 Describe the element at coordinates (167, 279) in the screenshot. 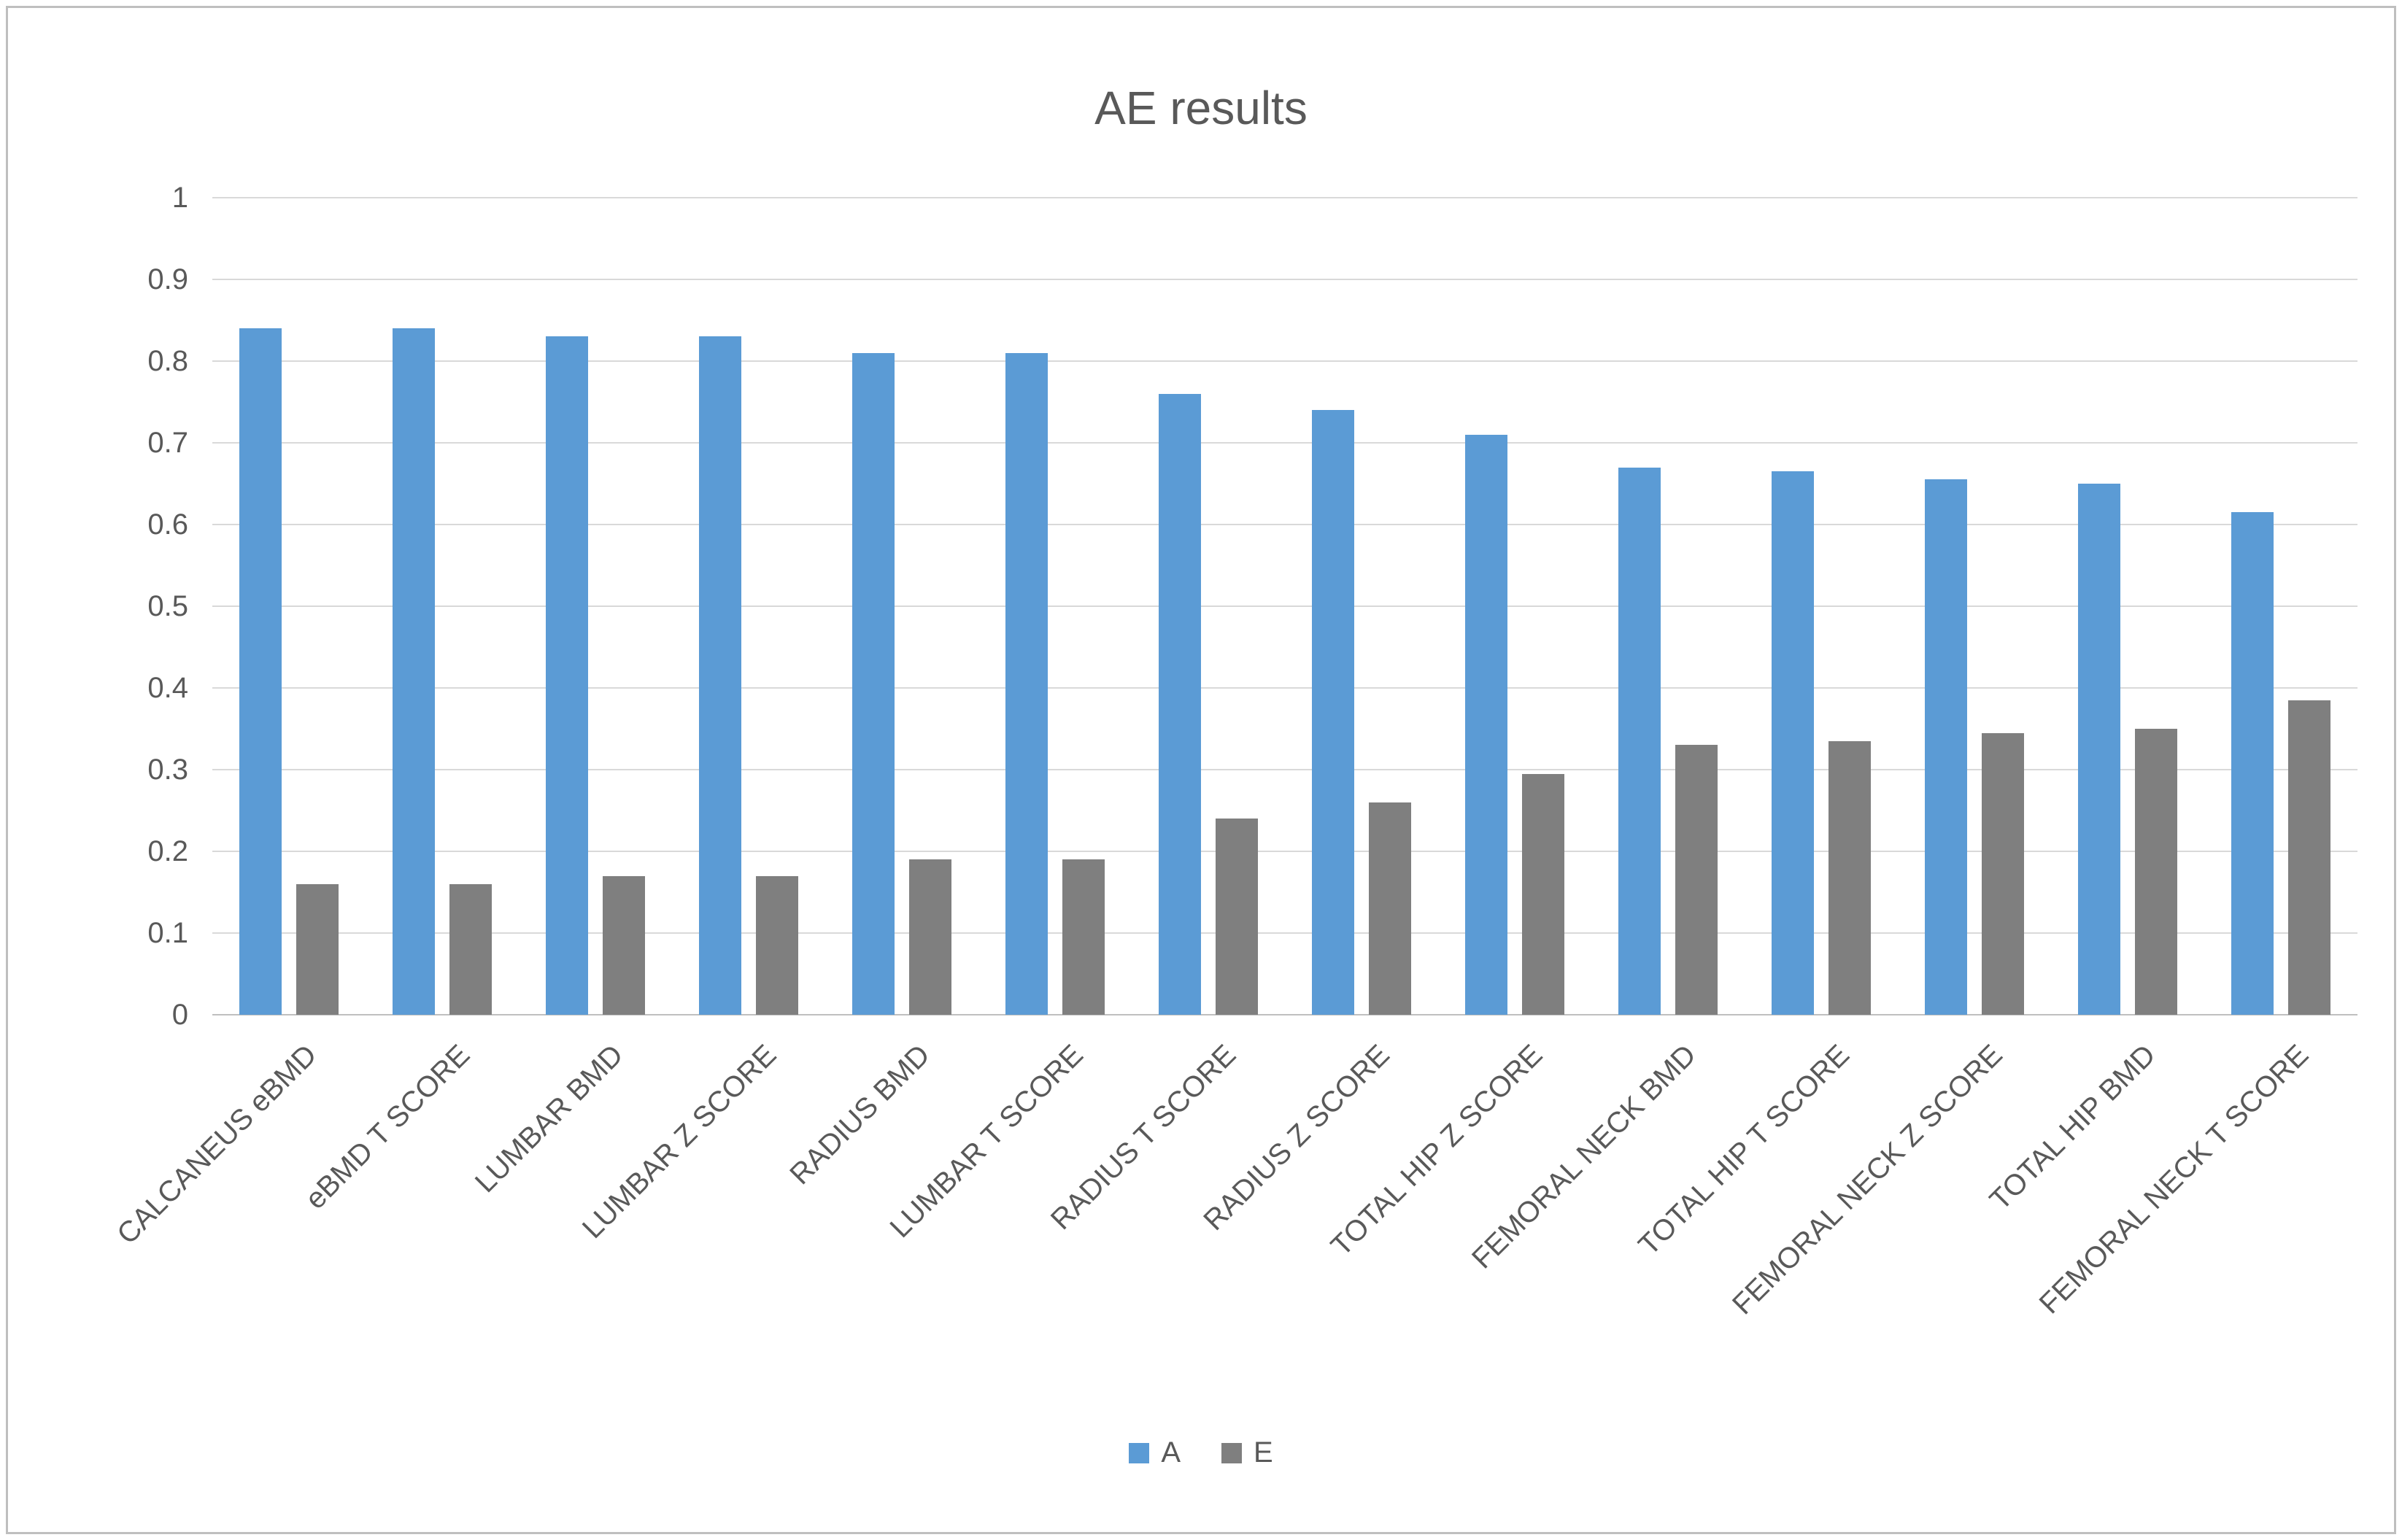

I see `y-axis-tick-label: 0.9` at that location.